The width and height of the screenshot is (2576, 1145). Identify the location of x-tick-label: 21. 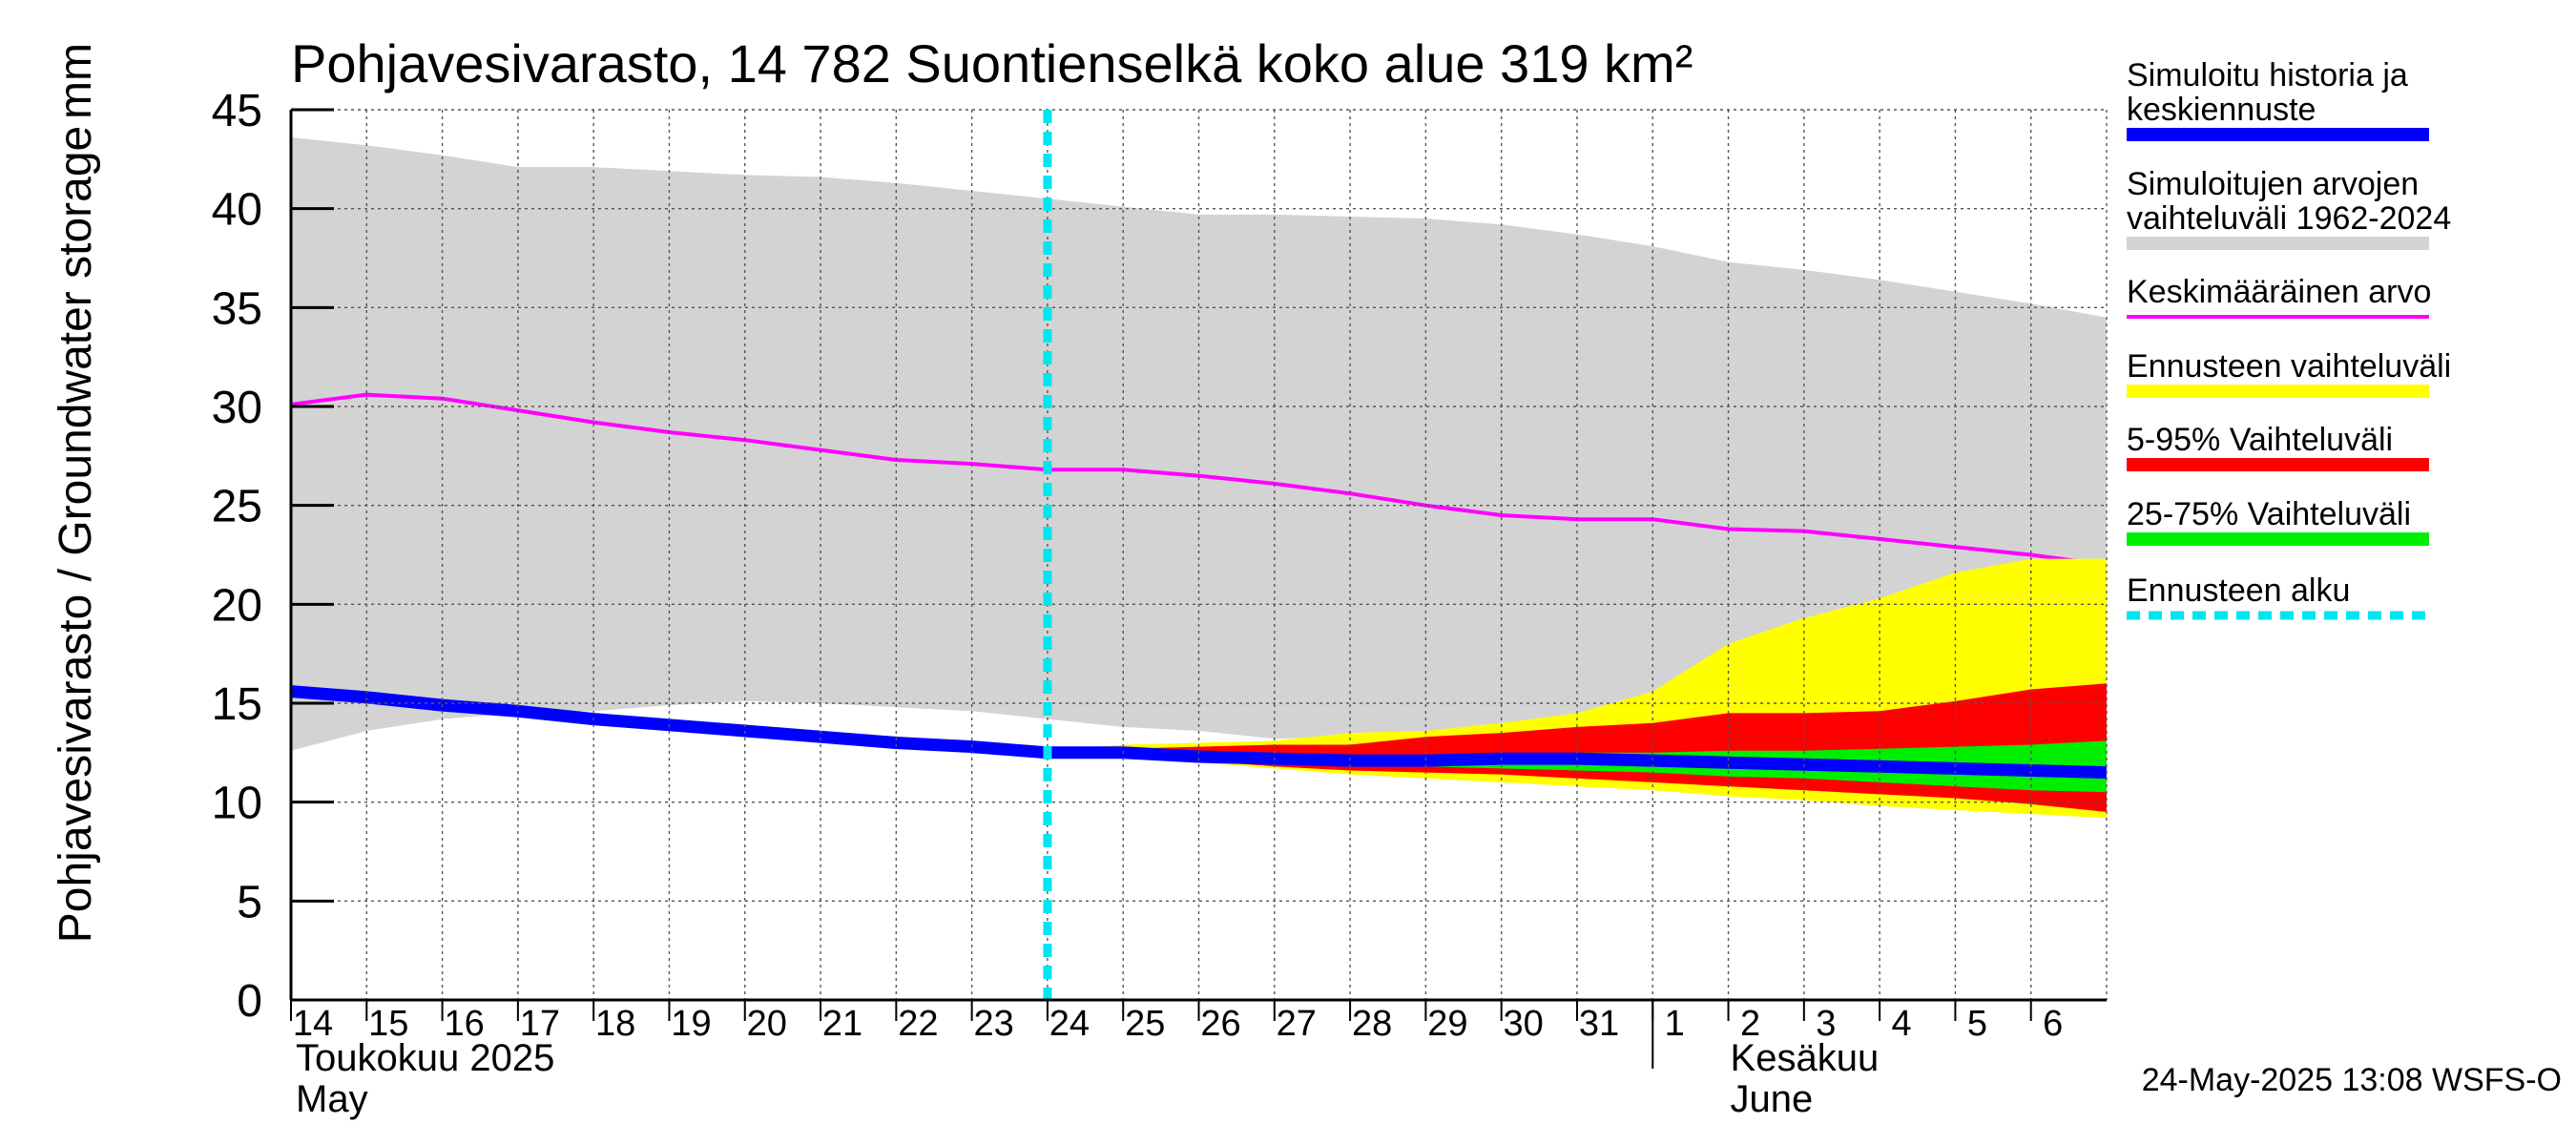
(842, 1024).